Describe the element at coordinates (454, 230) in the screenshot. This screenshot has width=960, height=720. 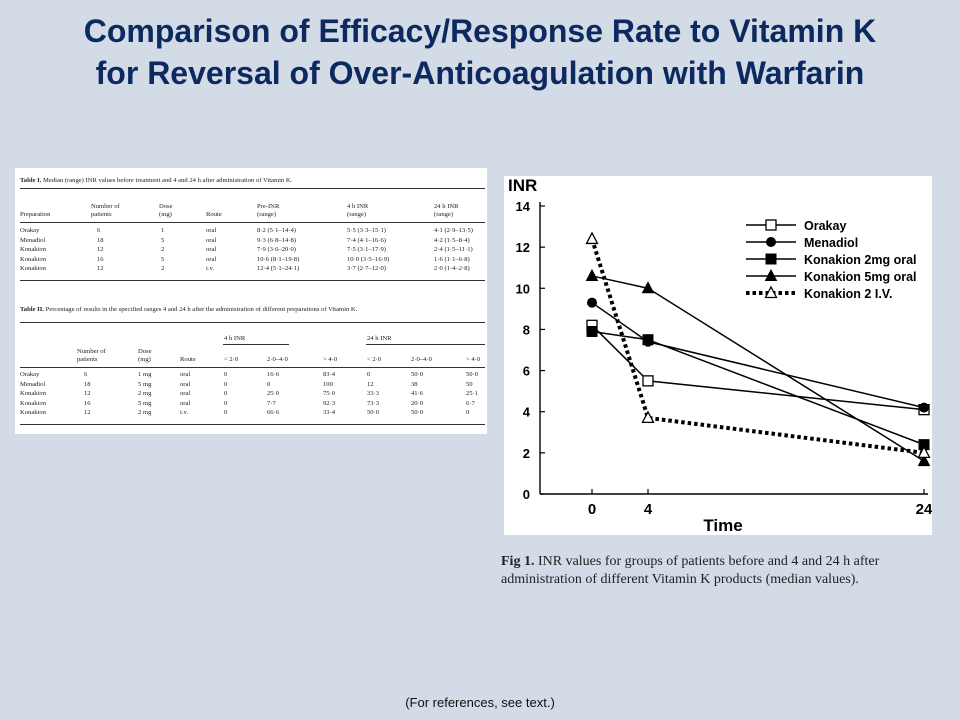
I see `table1-cell: 4·1 (2·9–13·5)` at that location.